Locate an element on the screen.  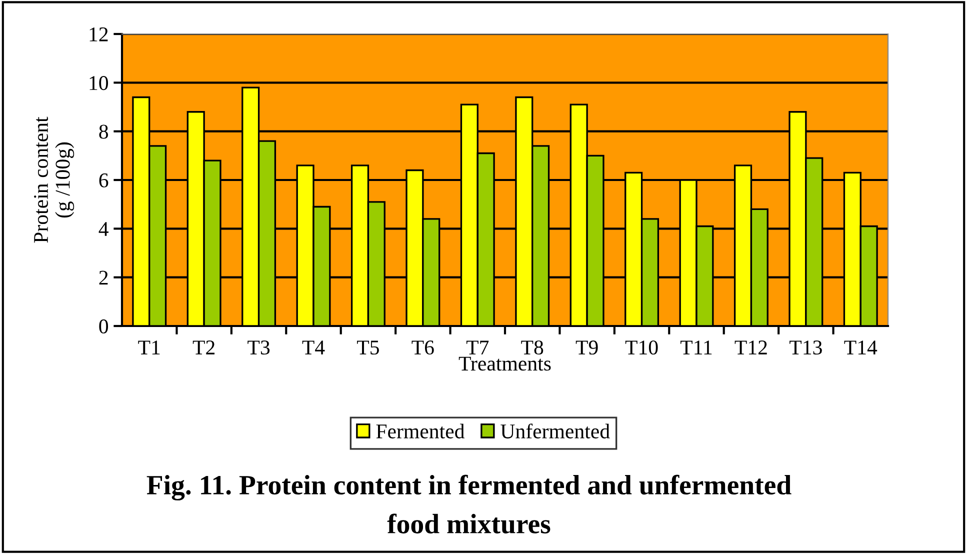
x-tick-label: T11 is located at coordinates (696, 347).